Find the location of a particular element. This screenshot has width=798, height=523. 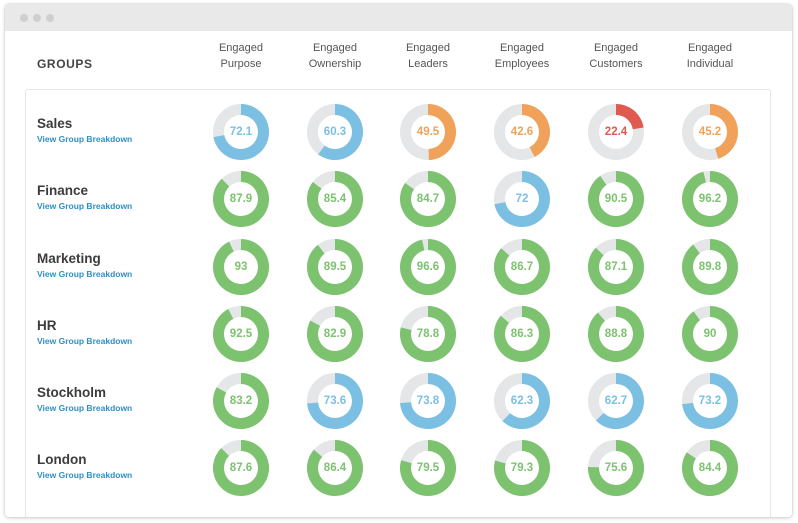

donut-stockholm-individual: 73.2 is located at coordinates (710, 401).